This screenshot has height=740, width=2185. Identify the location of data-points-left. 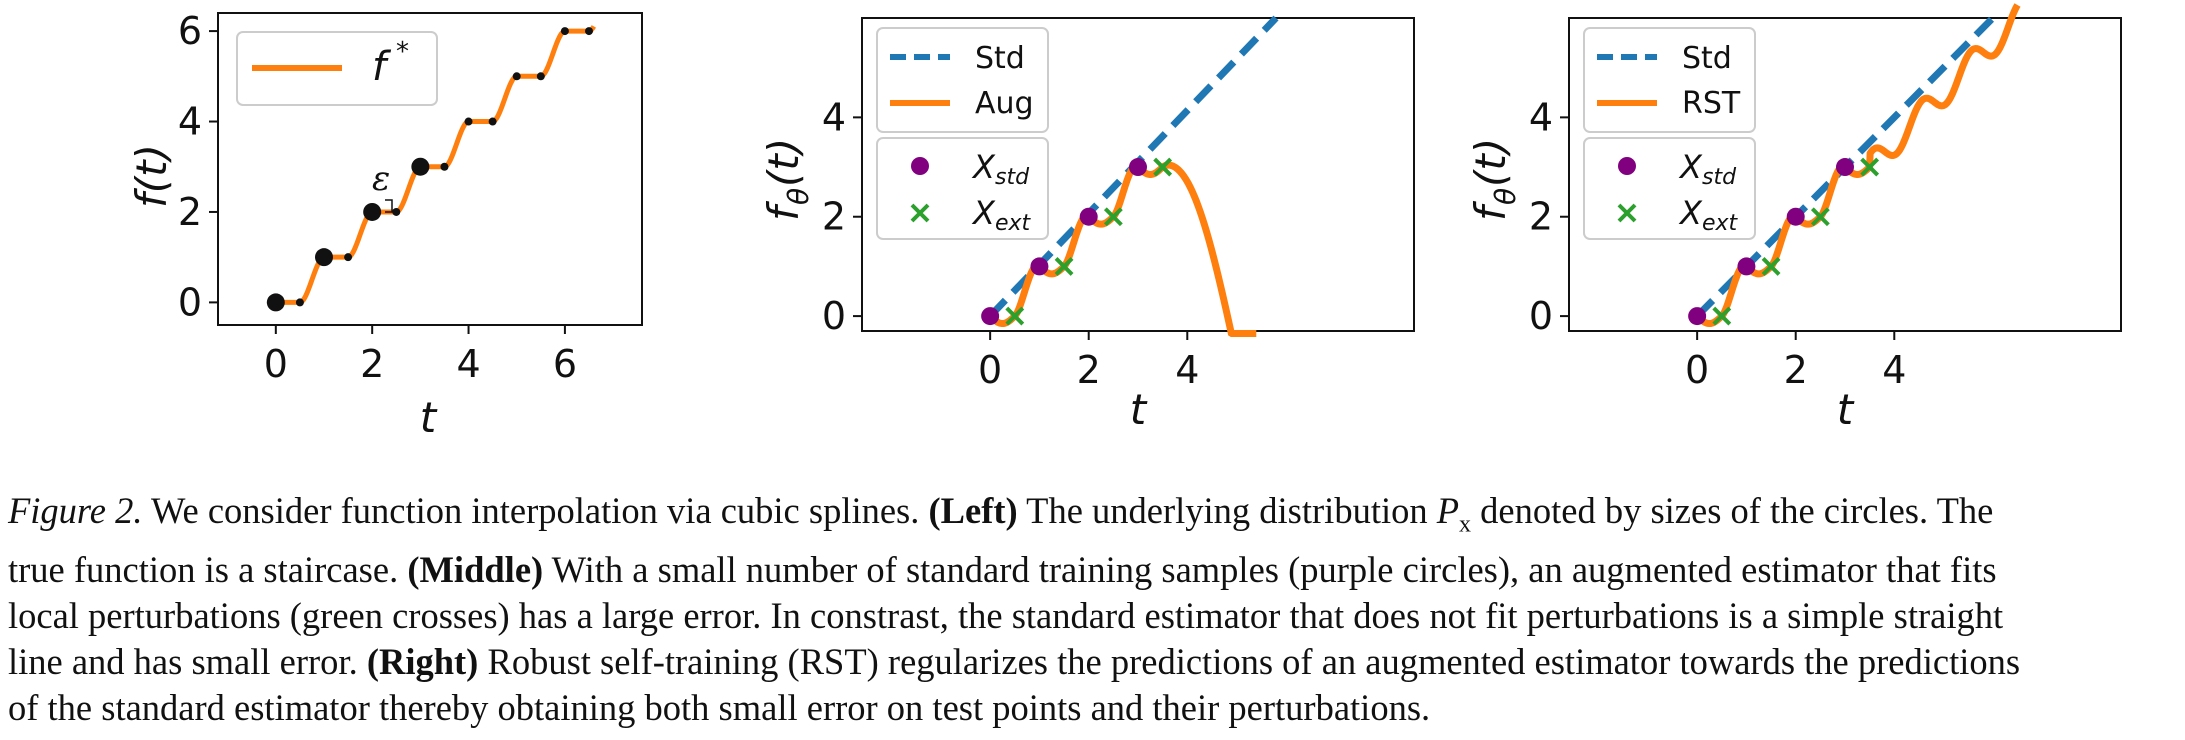
(429, 169).